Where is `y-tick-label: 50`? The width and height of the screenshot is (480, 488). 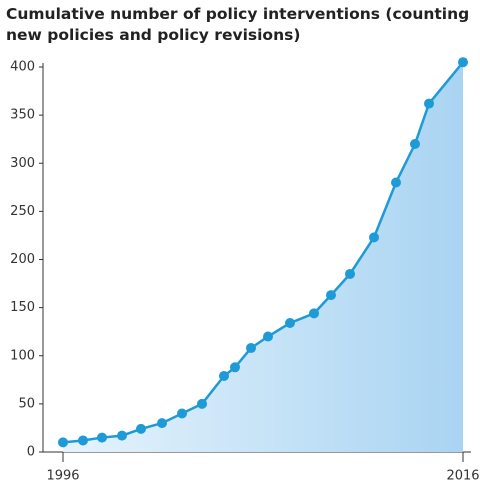
y-tick-label: 50 is located at coordinates (26, 403).